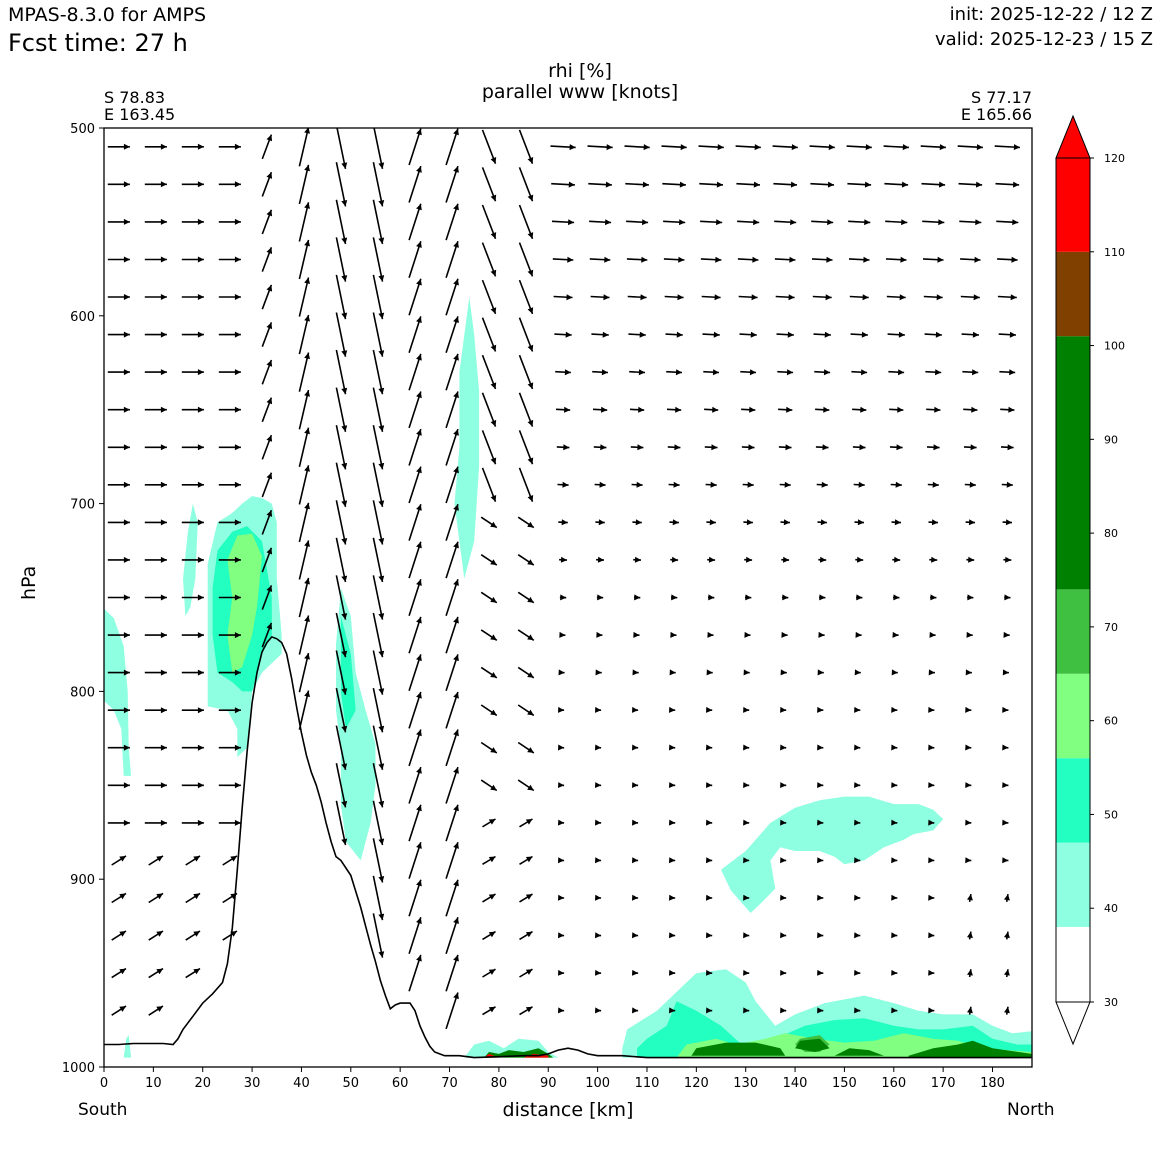 The height and width of the screenshot is (1160, 1160). I want to click on forecast-time: Fcst time: 27 h, so click(98, 43).